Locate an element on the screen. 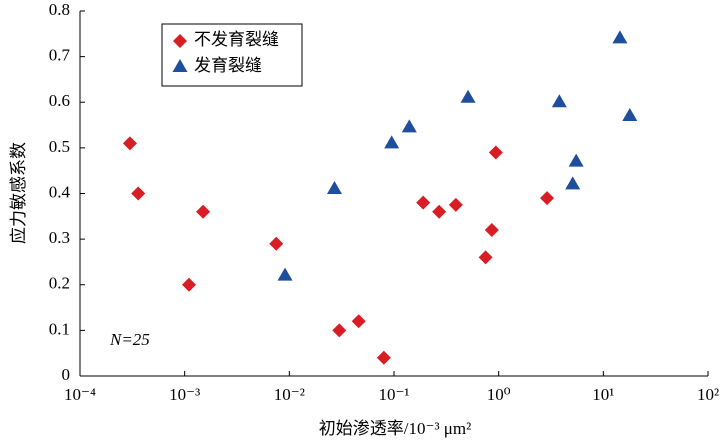  y-axis-label: 应力敏感系数 is located at coordinates (18, 193).